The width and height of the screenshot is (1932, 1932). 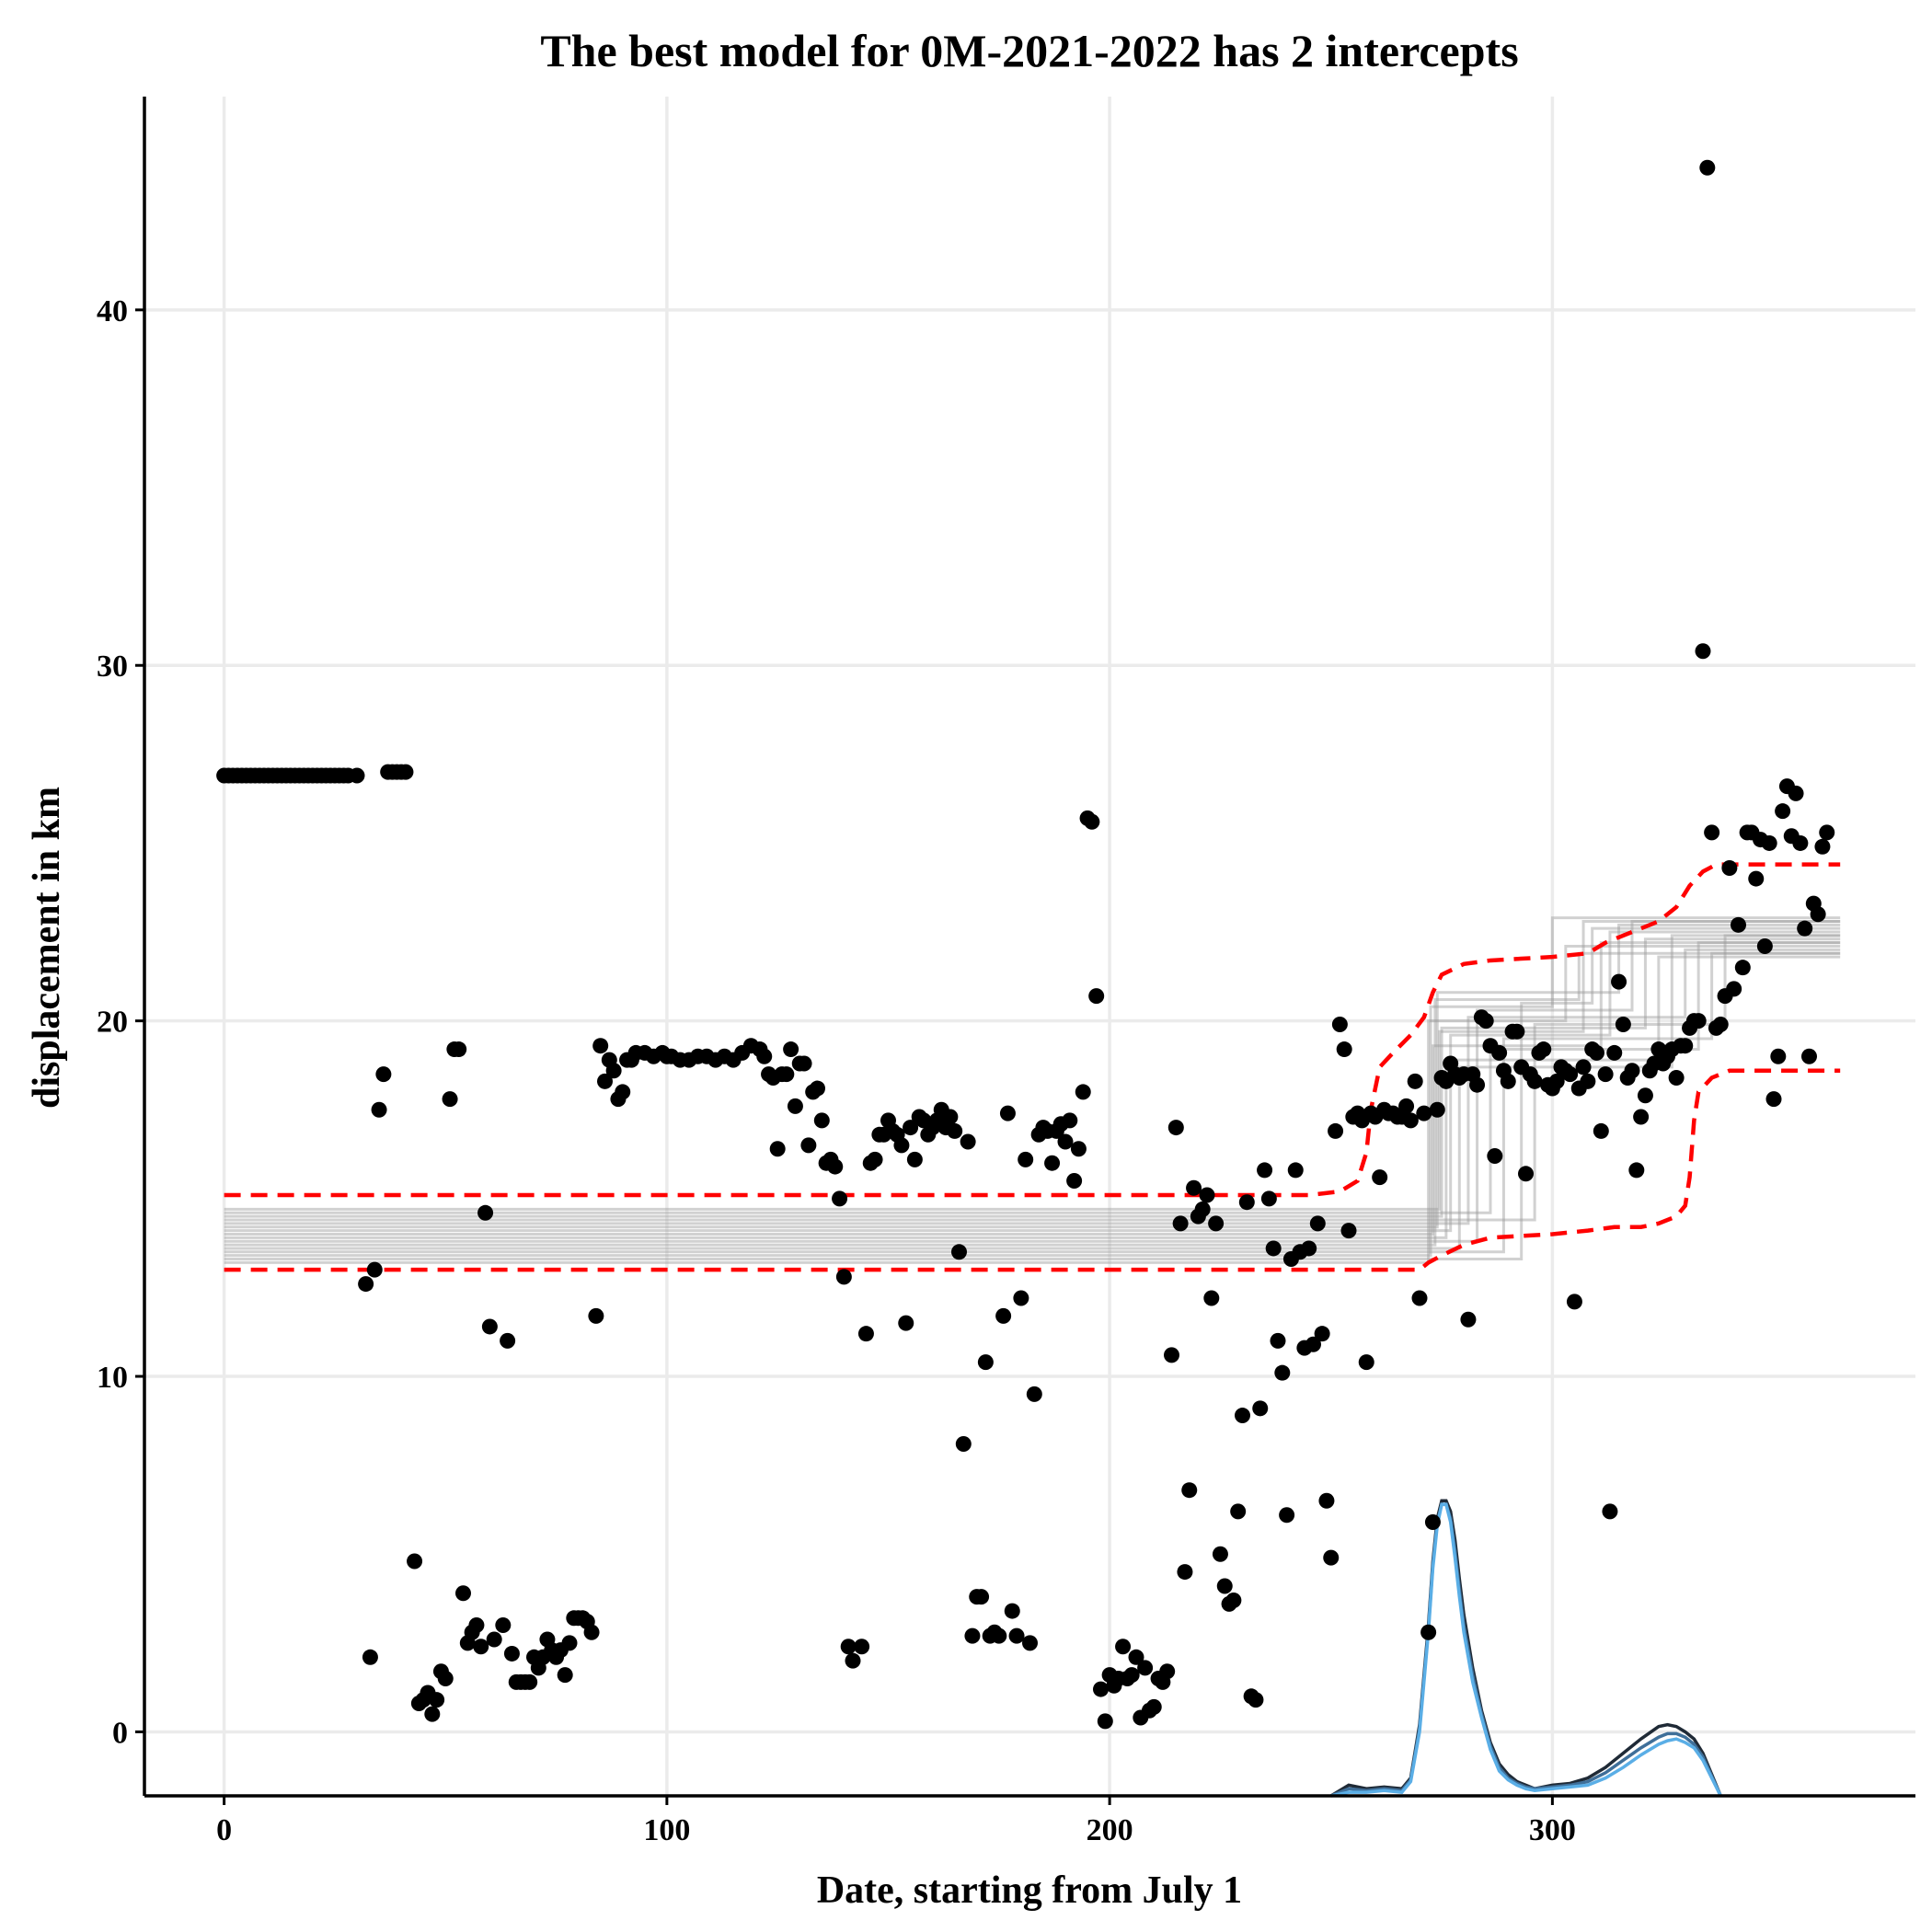 I want to click on y-tick-label: 30, so click(x=112, y=667).